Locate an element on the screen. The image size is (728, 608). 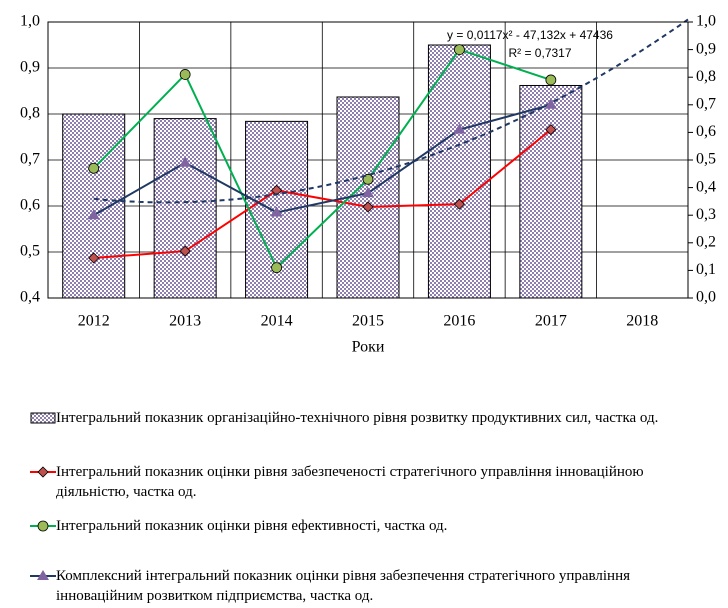
x-tick-label: 2017 is located at coordinates (551, 321).